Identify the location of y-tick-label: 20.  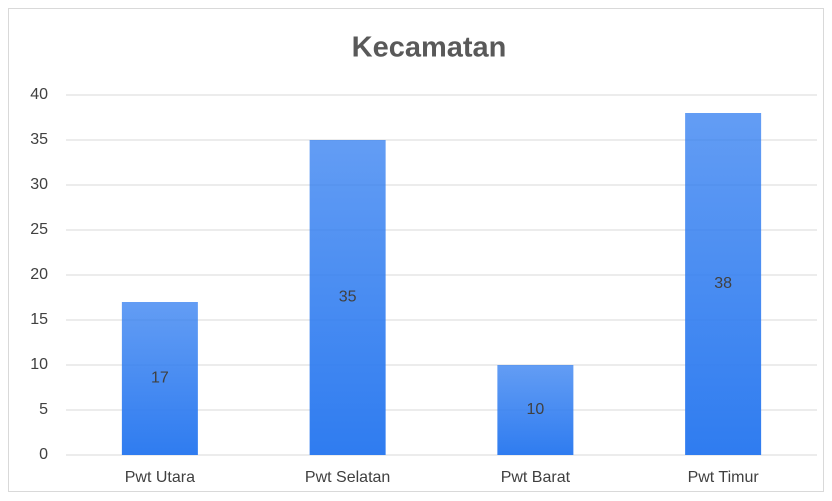
(39, 274).